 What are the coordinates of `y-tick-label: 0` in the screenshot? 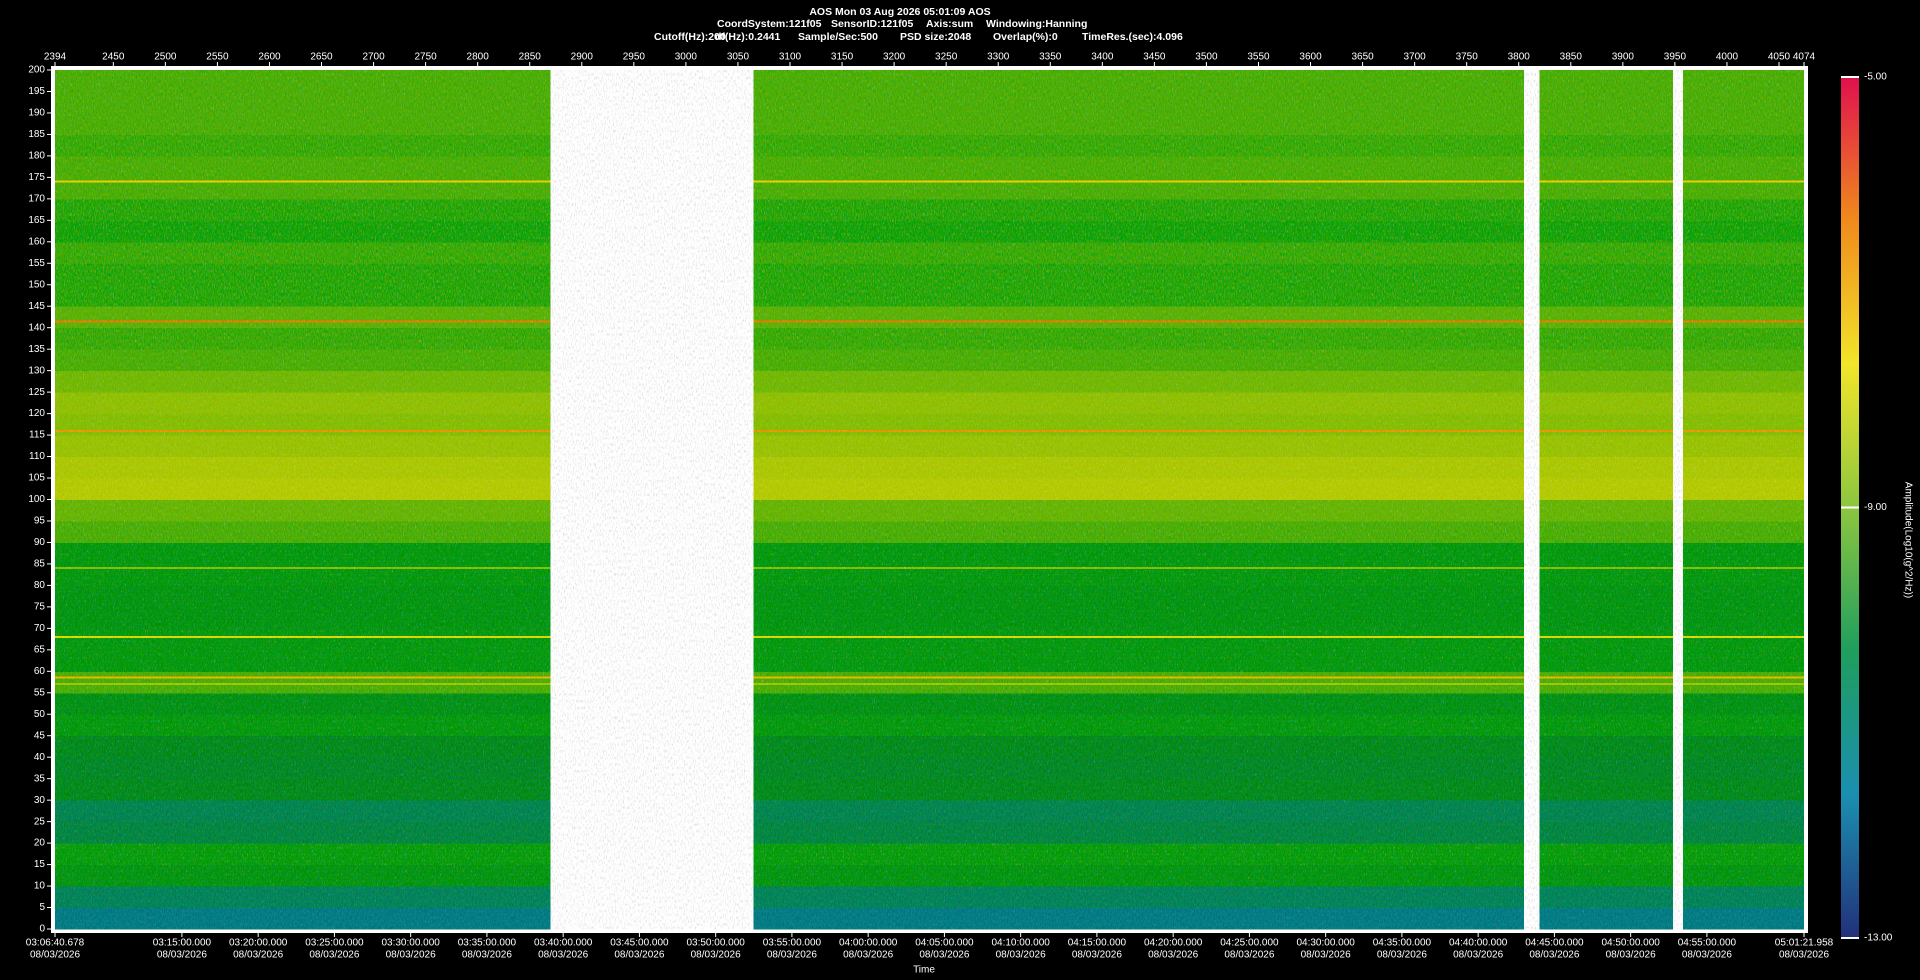 It's located at (42, 929).